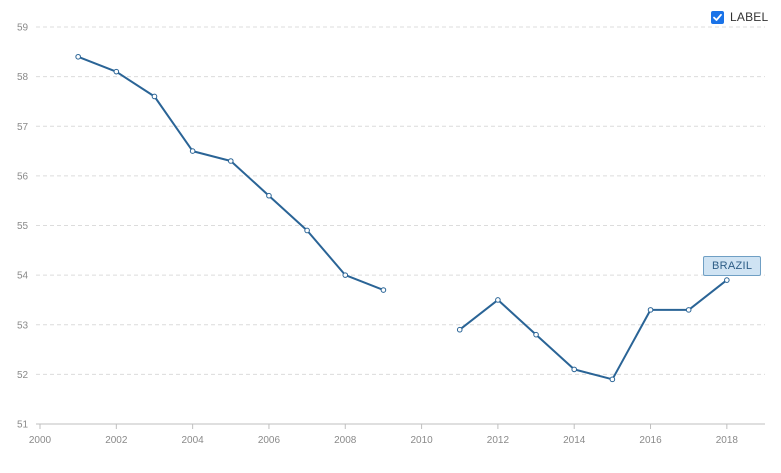 Image resolution: width=781 pixels, height=473 pixels. Describe the element at coordinates (23, 325) in the screenshot. I see `y-tick-label: 53` at that location.